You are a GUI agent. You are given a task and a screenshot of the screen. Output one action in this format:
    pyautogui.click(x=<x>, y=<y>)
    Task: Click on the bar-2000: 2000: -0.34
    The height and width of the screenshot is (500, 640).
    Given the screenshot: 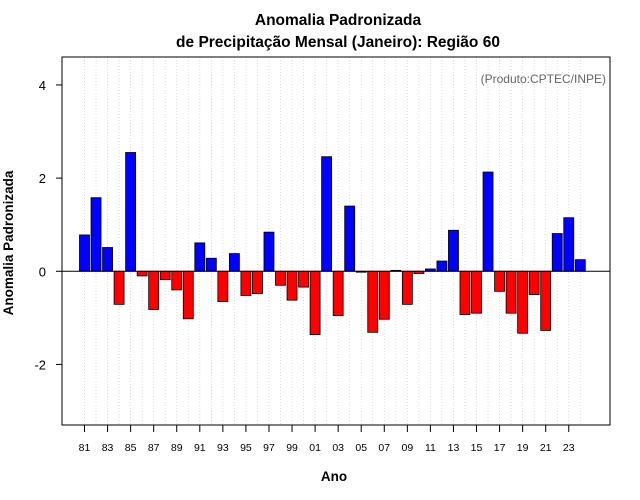 What is the action you would take?
    pyautogui.click(x=303, y=279)
    